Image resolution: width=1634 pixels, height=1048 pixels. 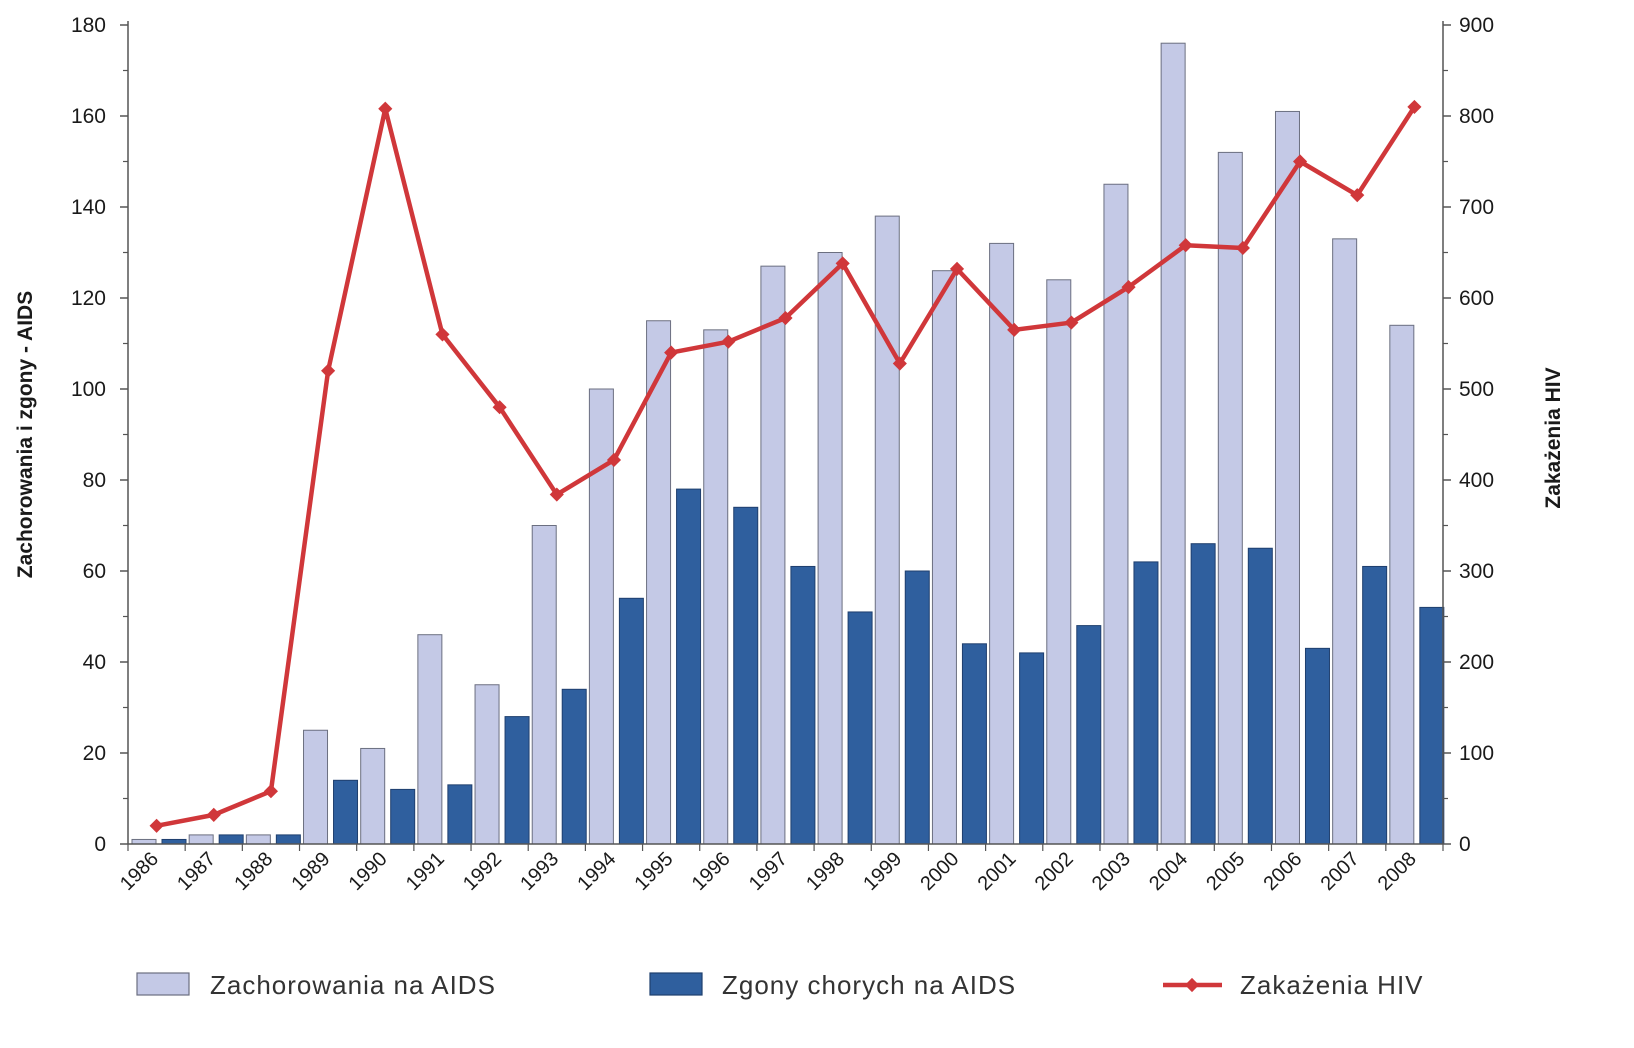 I want to click on legend-swatch-zachorowania, so click(x=163, y=984).